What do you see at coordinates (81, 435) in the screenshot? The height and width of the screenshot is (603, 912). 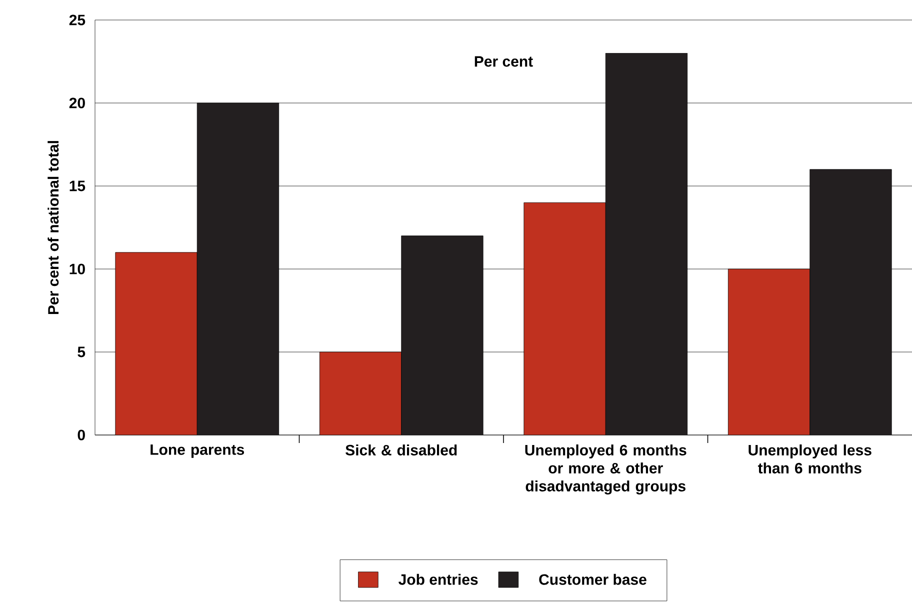 I see `y-tick-label: 0` at bounding box center [81, 435].